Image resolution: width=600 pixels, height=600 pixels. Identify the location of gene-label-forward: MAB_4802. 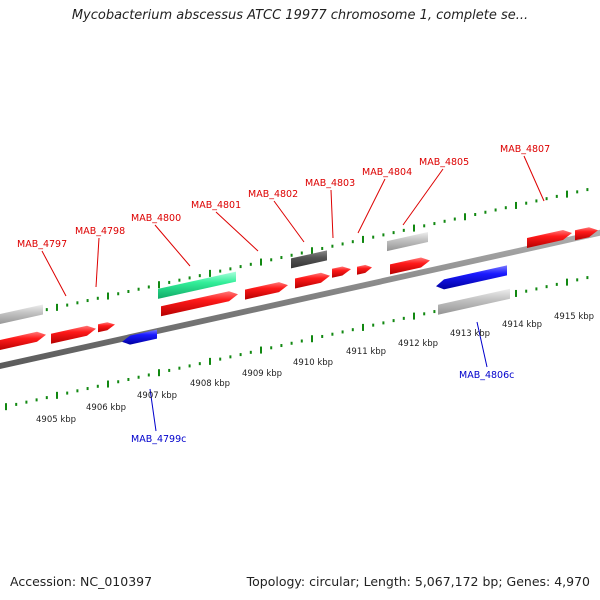
(273, 194).